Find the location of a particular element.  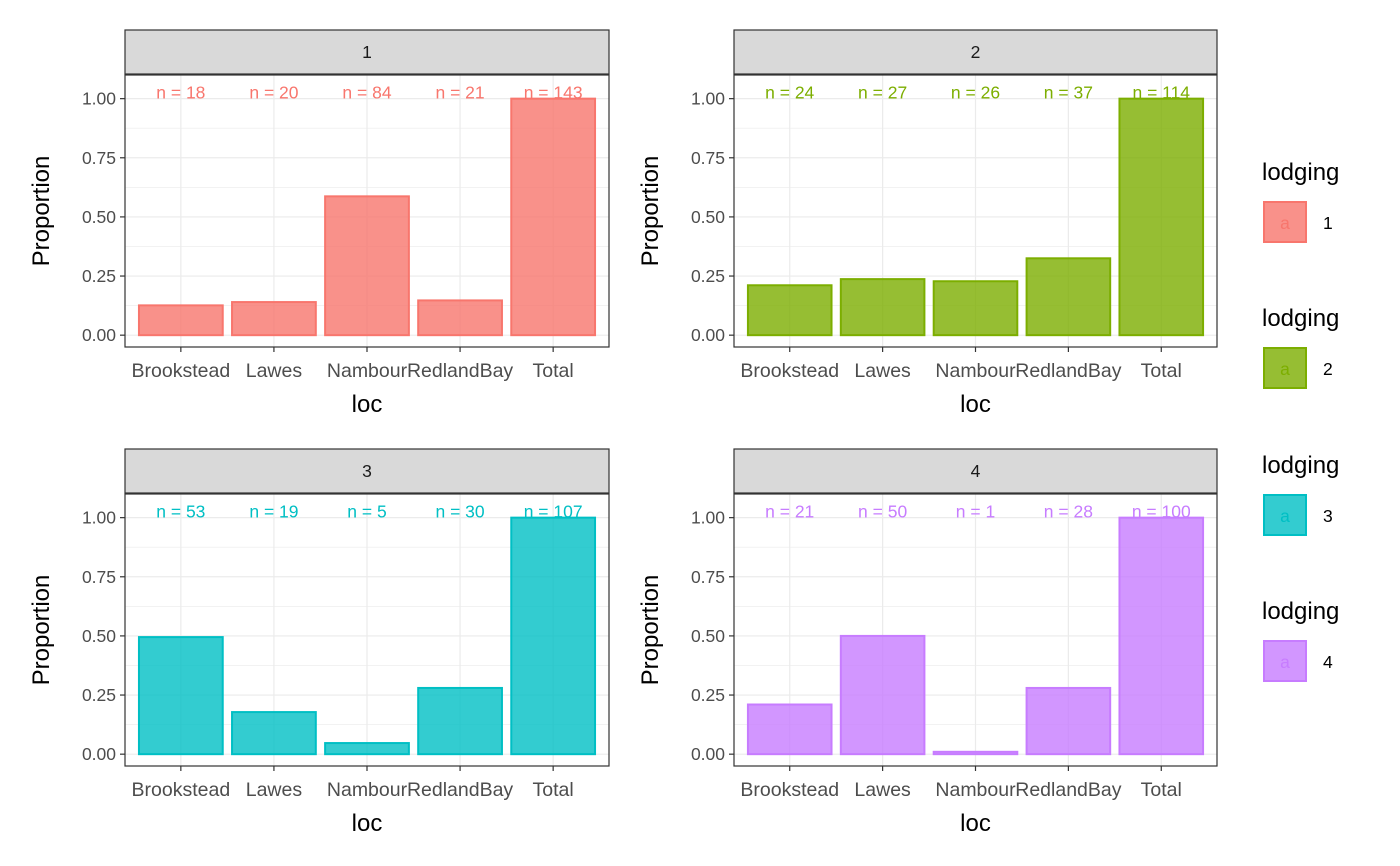

n-label: n = 28 is located at coordinates (1068, 512).